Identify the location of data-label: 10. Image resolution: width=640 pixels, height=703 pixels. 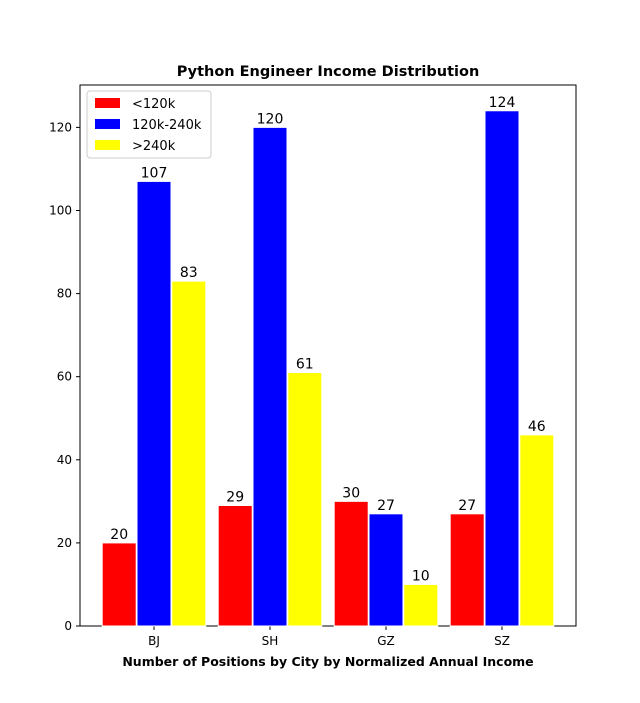
(421, 576).